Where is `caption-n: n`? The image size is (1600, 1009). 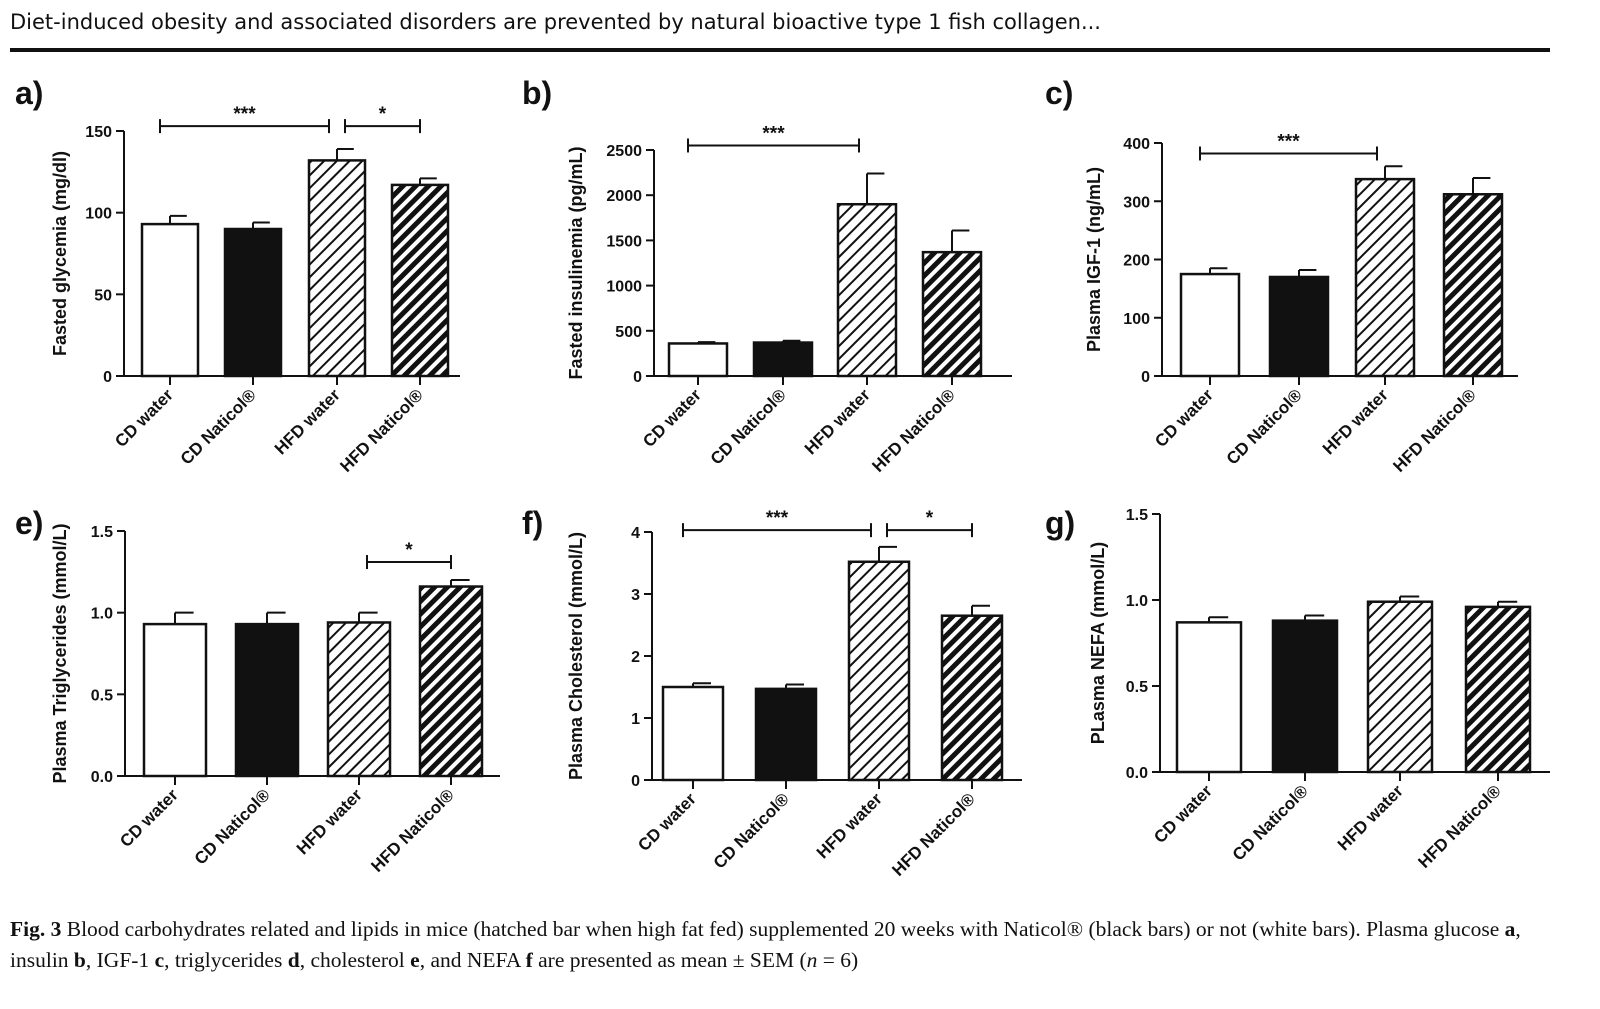
caption-n: n is located at coordinates (812, 960).